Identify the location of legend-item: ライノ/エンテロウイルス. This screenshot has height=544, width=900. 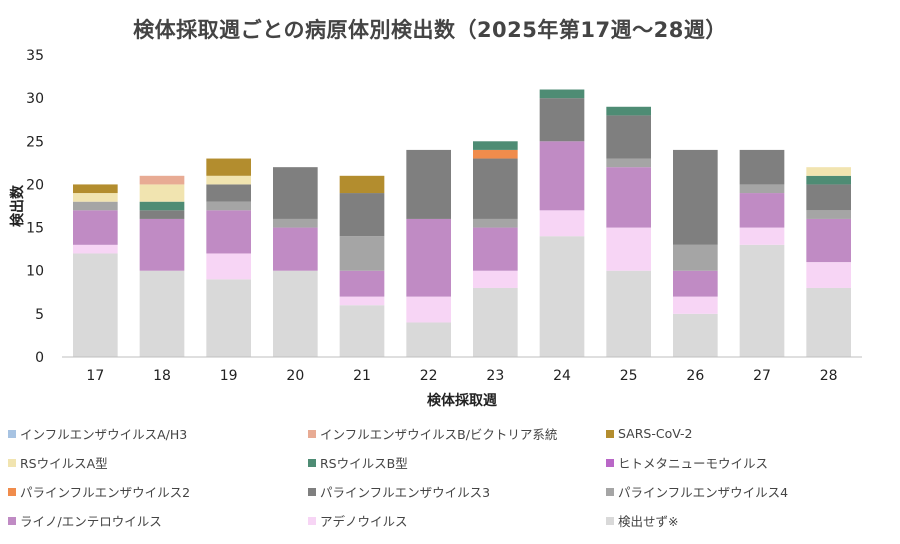
(158, 520).